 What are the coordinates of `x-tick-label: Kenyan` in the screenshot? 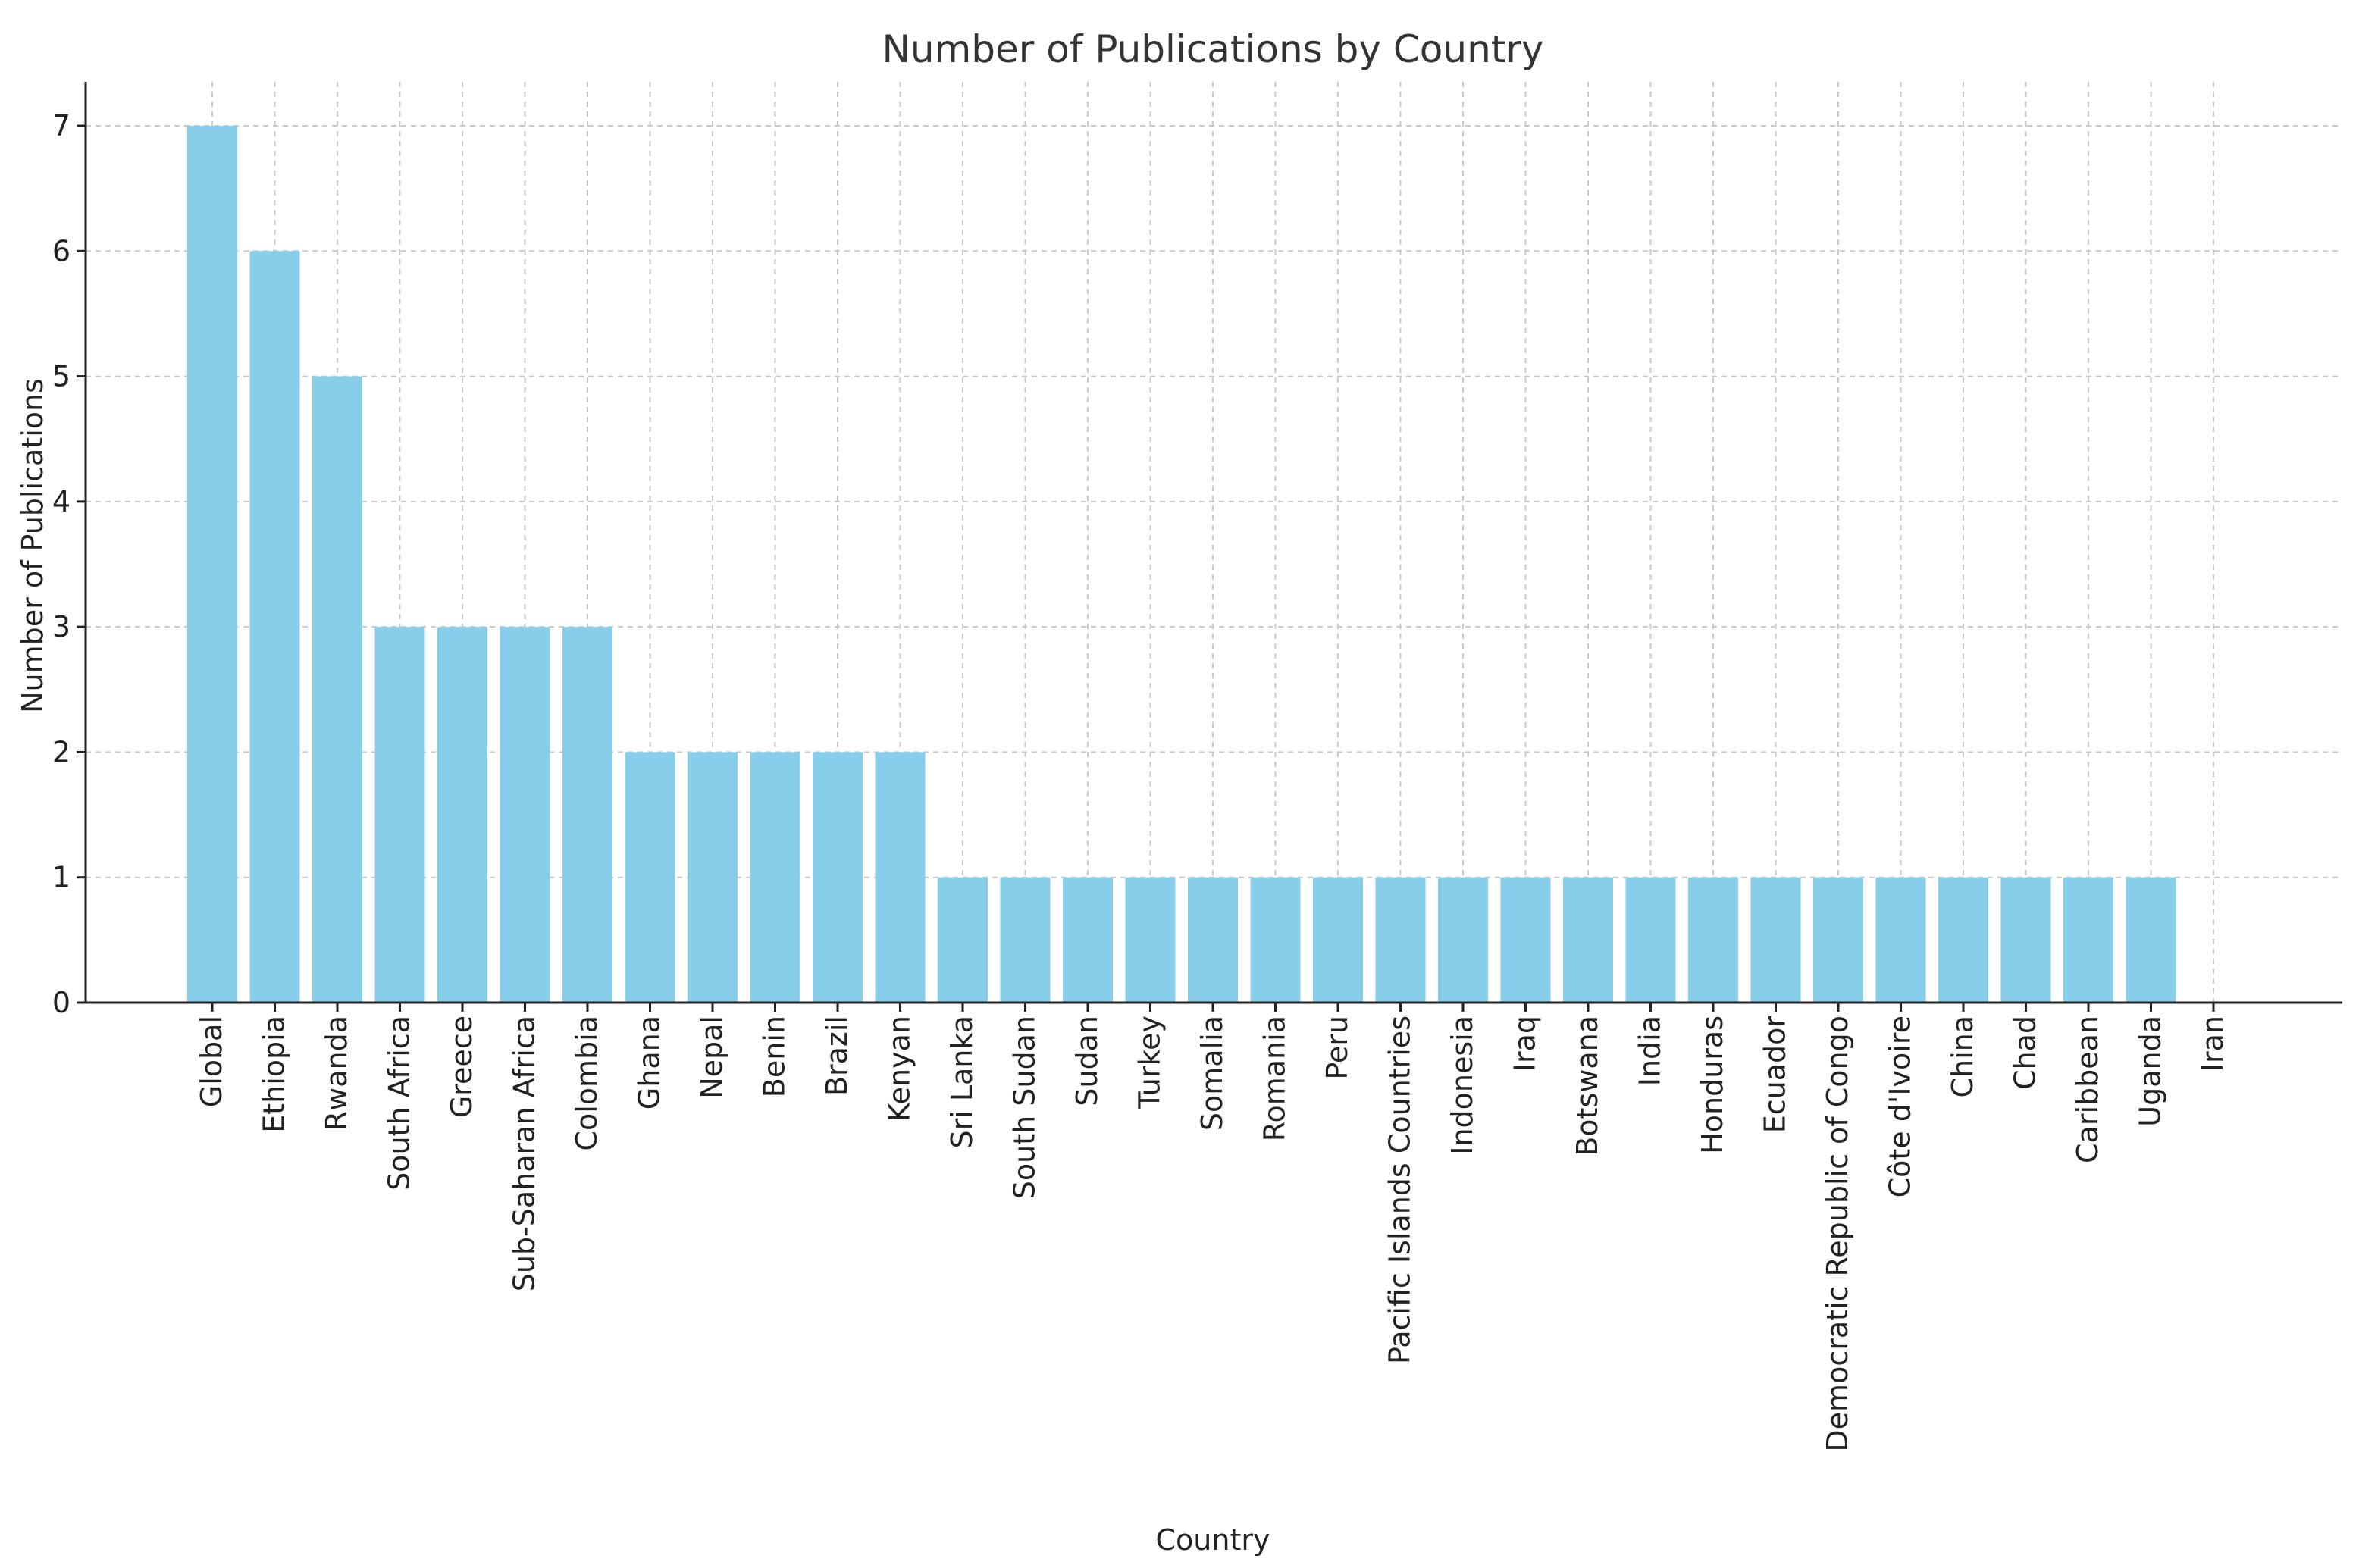 It's located at (900, 1069).